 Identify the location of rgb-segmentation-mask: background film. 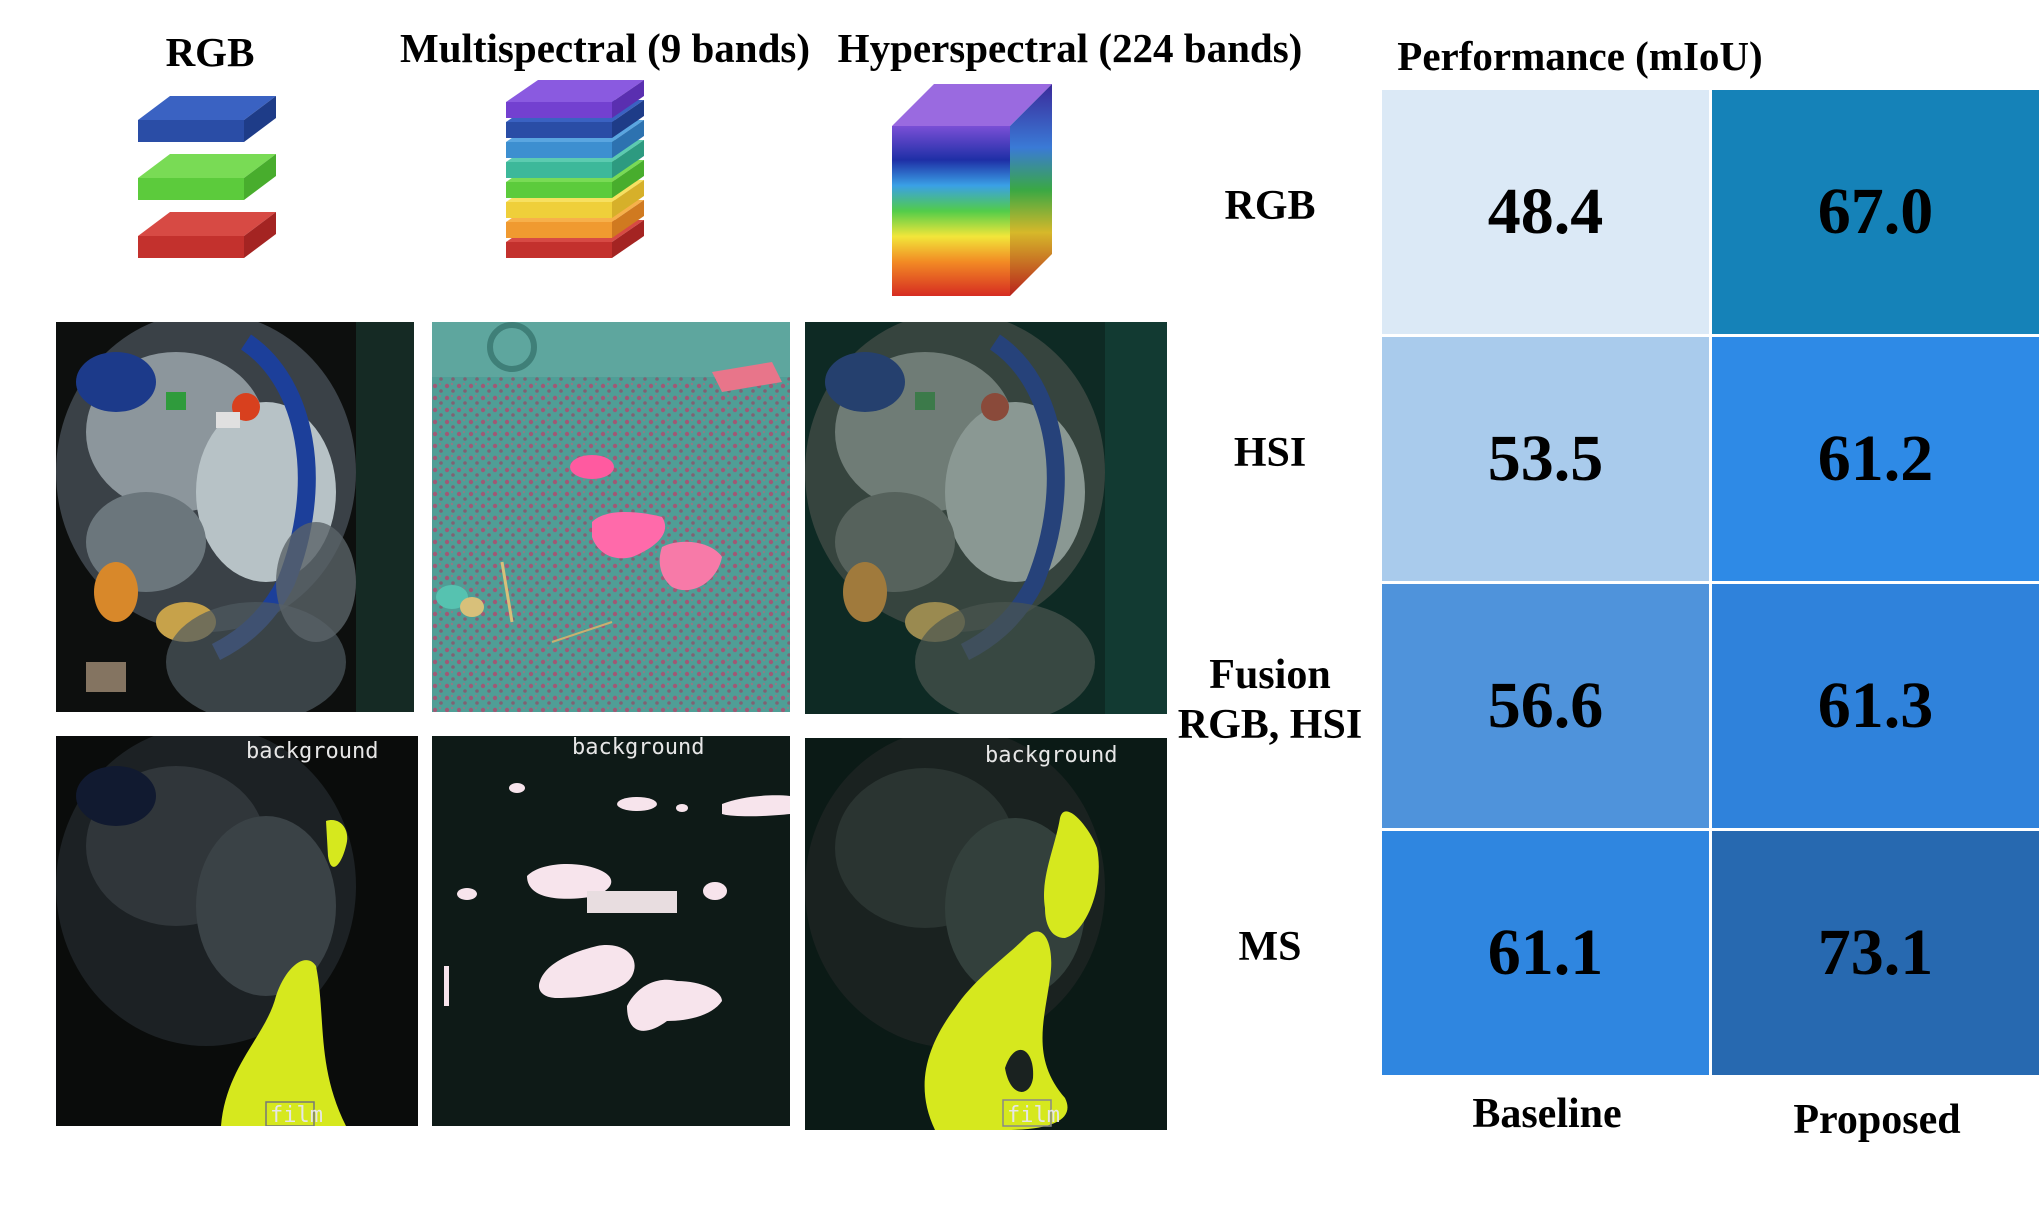
(237, 931).